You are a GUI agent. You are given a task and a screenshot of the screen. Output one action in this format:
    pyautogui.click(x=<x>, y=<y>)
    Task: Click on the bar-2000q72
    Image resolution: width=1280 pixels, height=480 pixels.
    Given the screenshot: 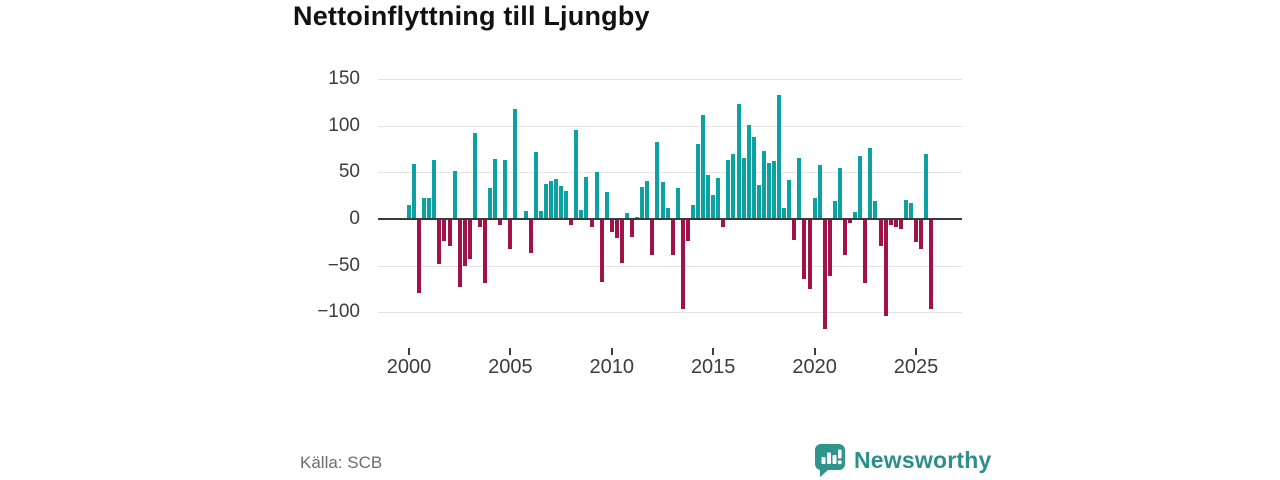 What is the action you would take?
    pyautogui.click(x=774, y=190)
    